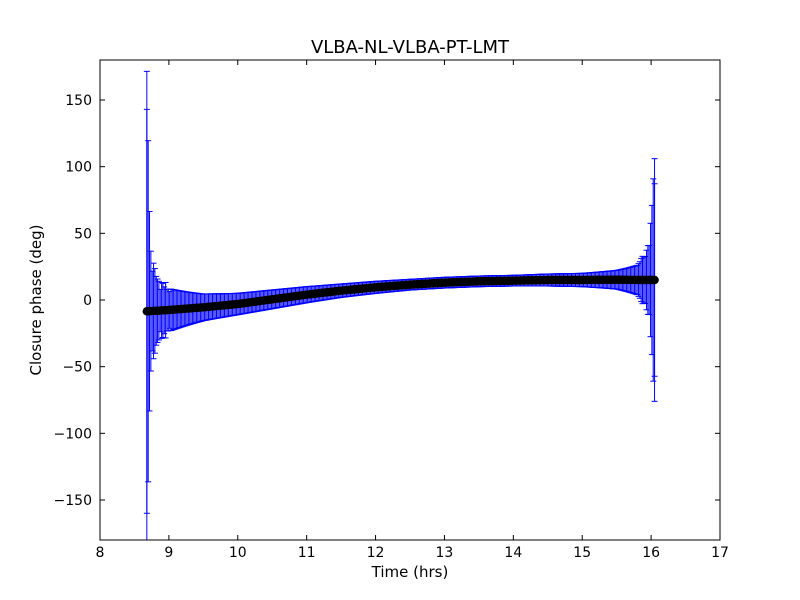 The image size is (800, 600). Describe the element at coordinates (376, 553) in the screenshot. I see `x-tick-label: 12` at that location.